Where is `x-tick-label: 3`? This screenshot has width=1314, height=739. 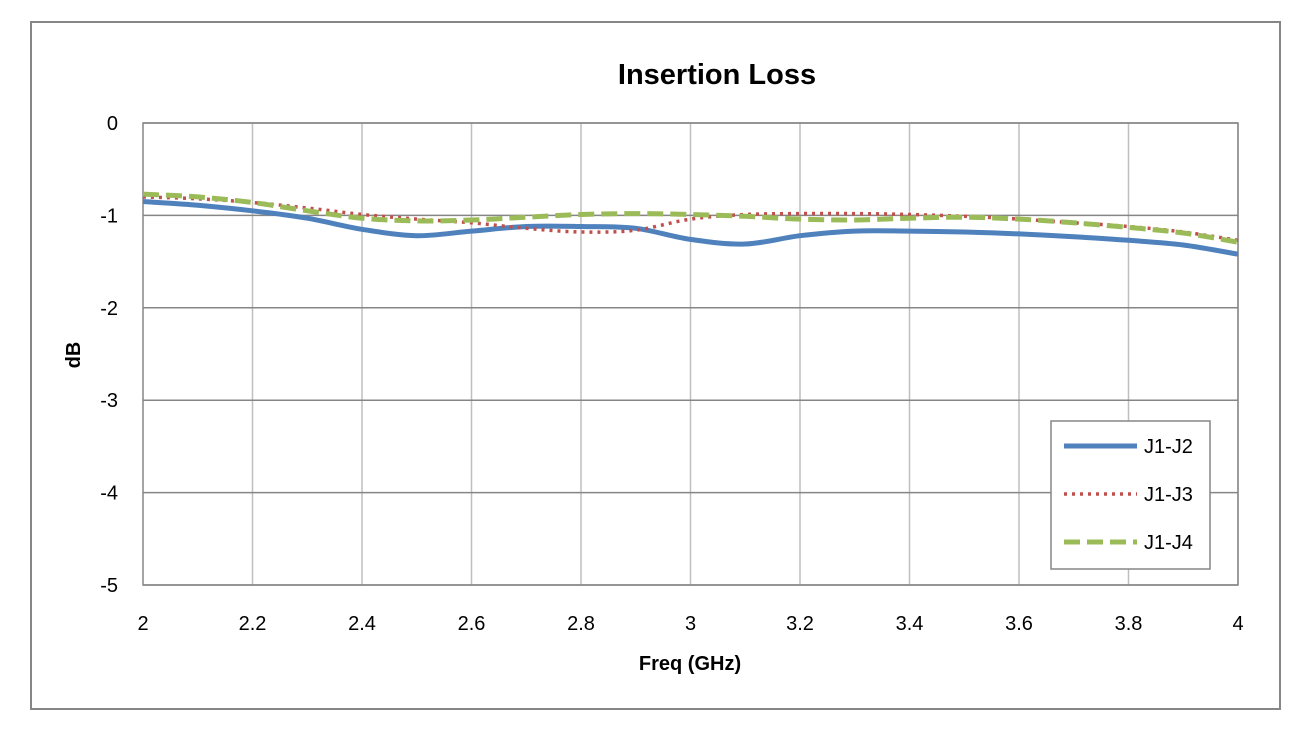 x-tick-label: 3 is located at coordinates (690, 624).